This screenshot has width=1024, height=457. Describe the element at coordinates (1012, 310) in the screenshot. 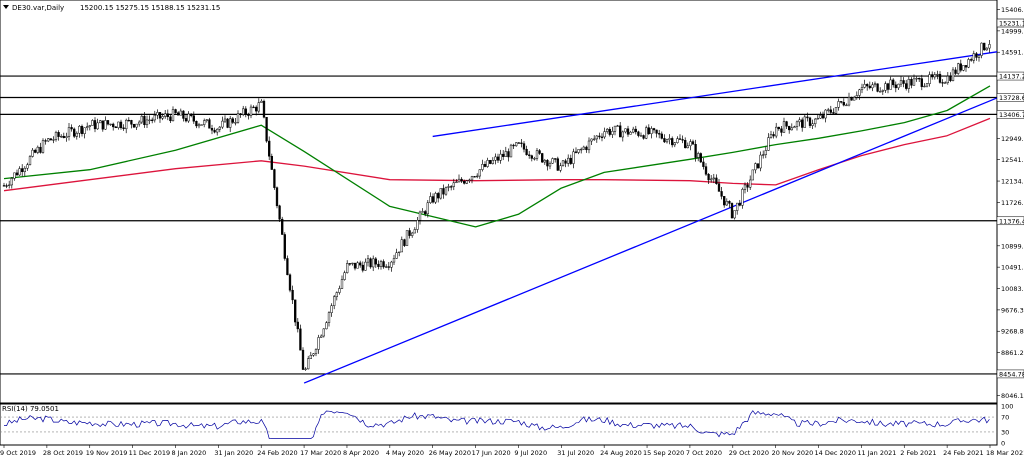

I see `price-tick-label: 9676.35` at that location.